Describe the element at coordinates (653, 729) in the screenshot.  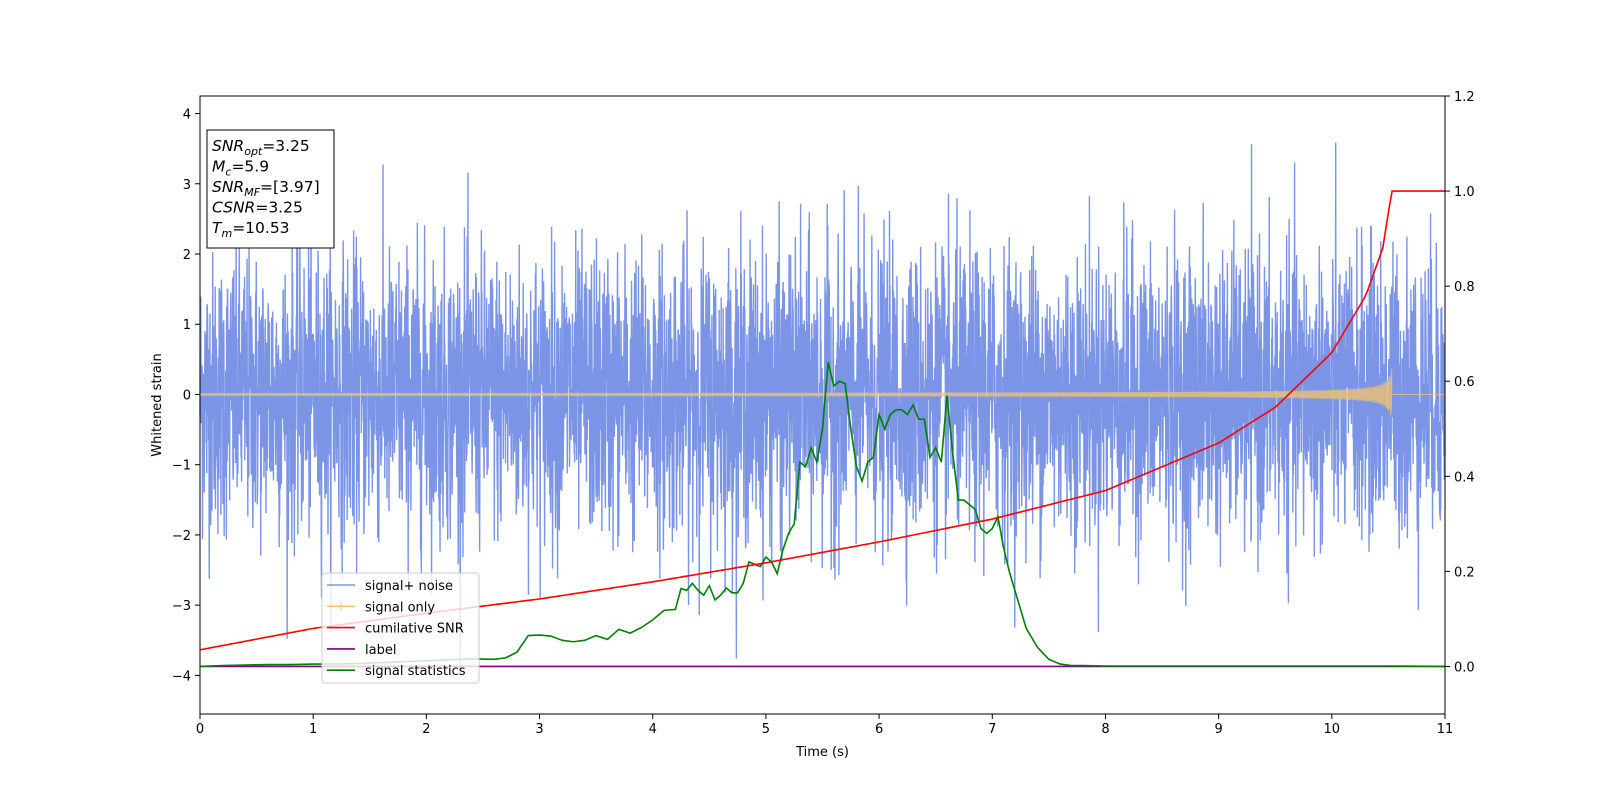
I see `x-tick-label: 4` at that location.